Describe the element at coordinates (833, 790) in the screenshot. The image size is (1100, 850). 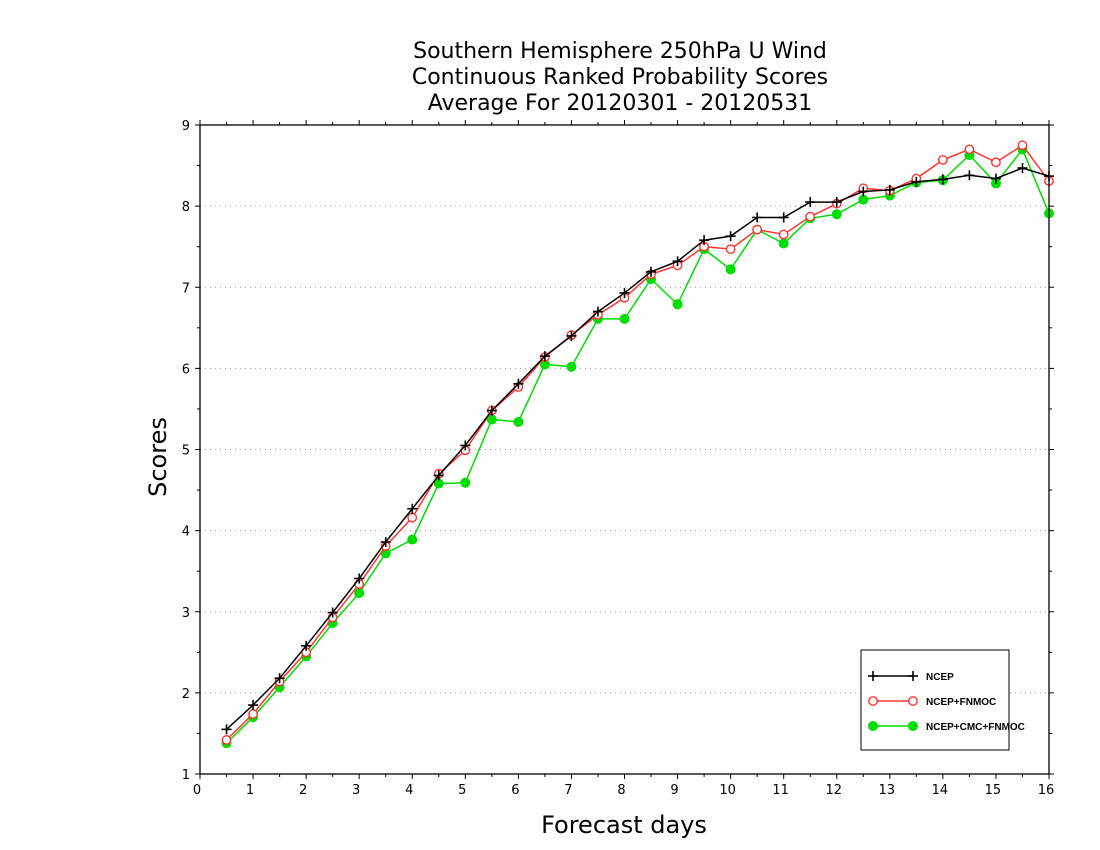
I see `x-tick-label-12: 12` at that location.